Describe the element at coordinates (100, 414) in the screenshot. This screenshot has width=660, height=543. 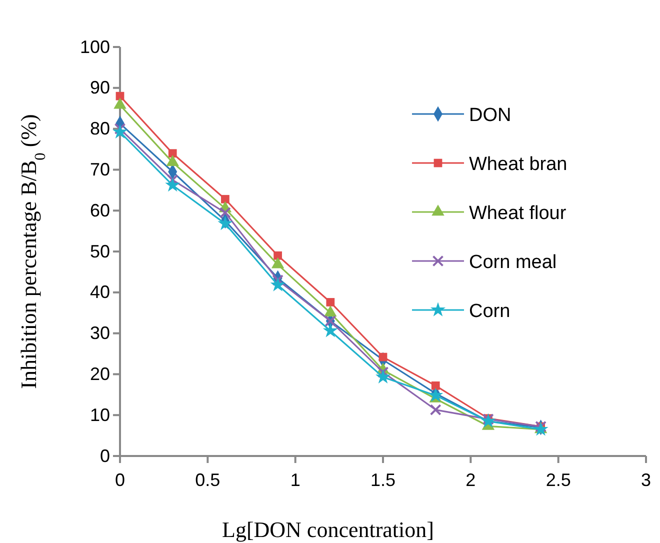
I see `y-tick-label: 10` at that location.